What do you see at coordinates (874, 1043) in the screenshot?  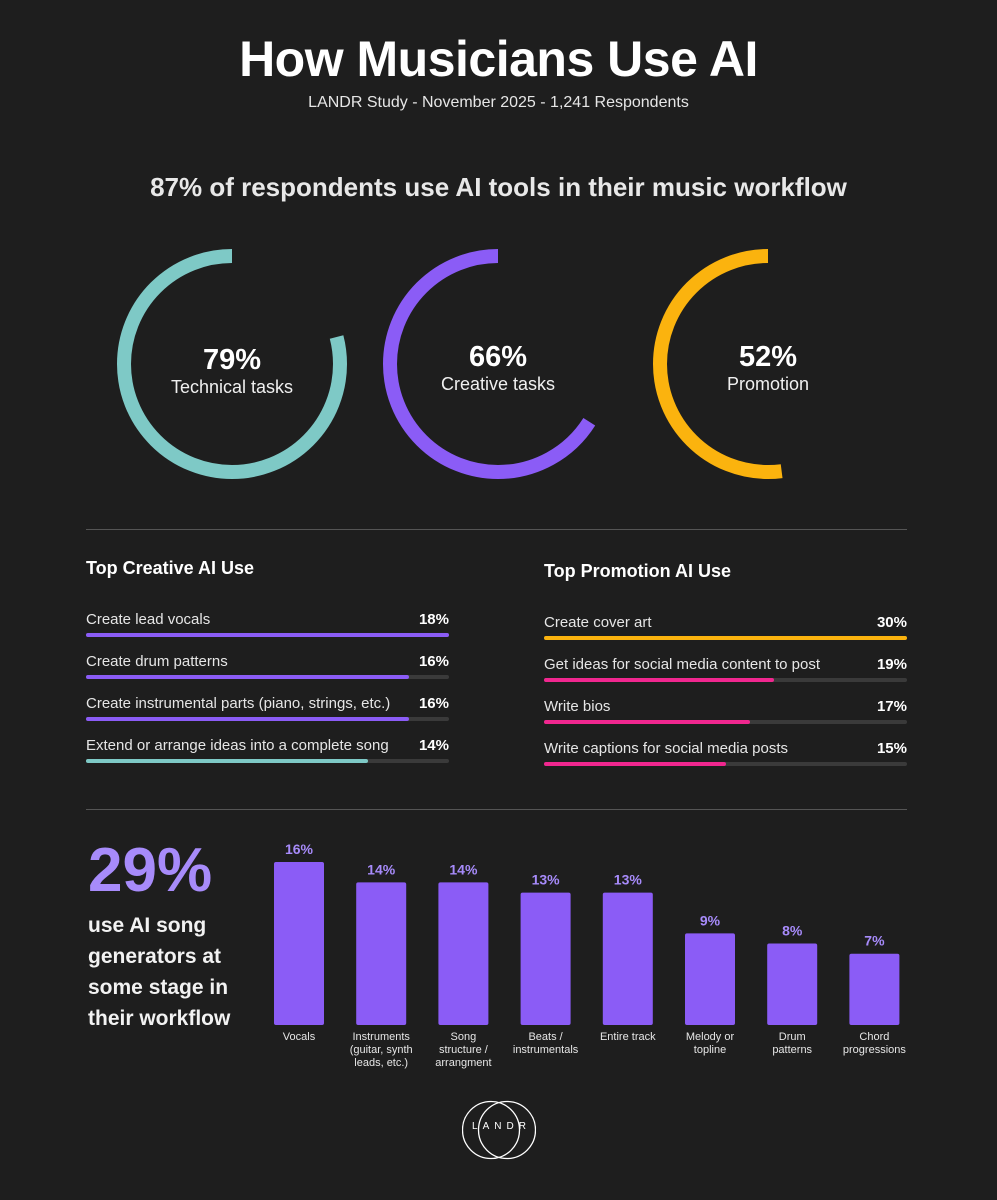 I see `tick-label: Chord progressions` at bounding box center [874, 1043].